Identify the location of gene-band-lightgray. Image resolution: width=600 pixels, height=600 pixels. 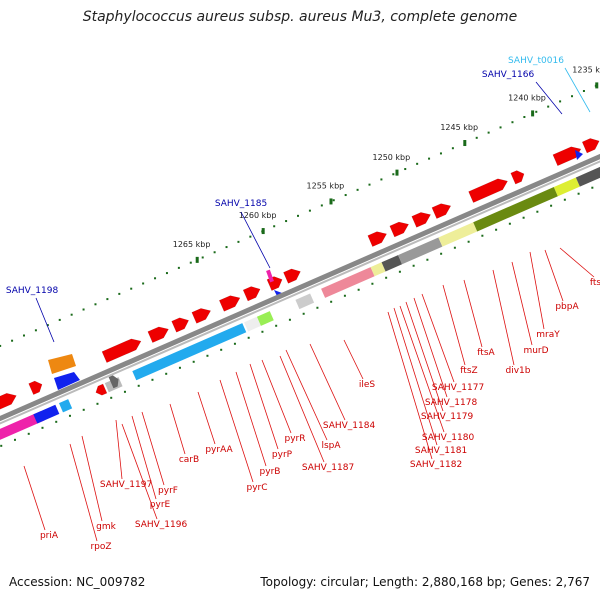
(305, 301).